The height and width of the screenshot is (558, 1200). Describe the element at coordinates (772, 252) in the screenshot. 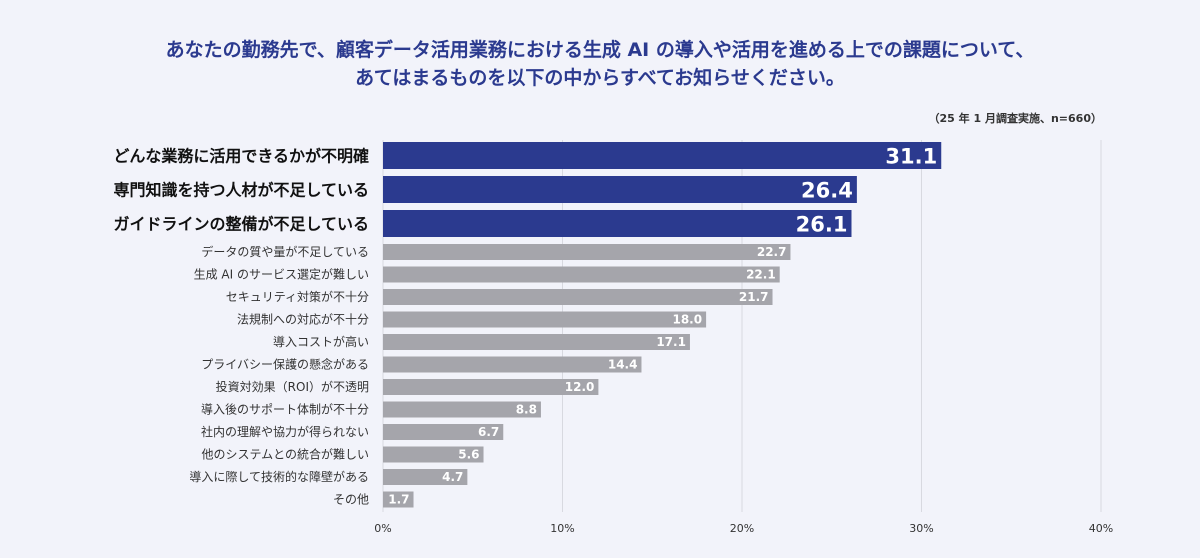

I see `value-label: 22.7` at that location.